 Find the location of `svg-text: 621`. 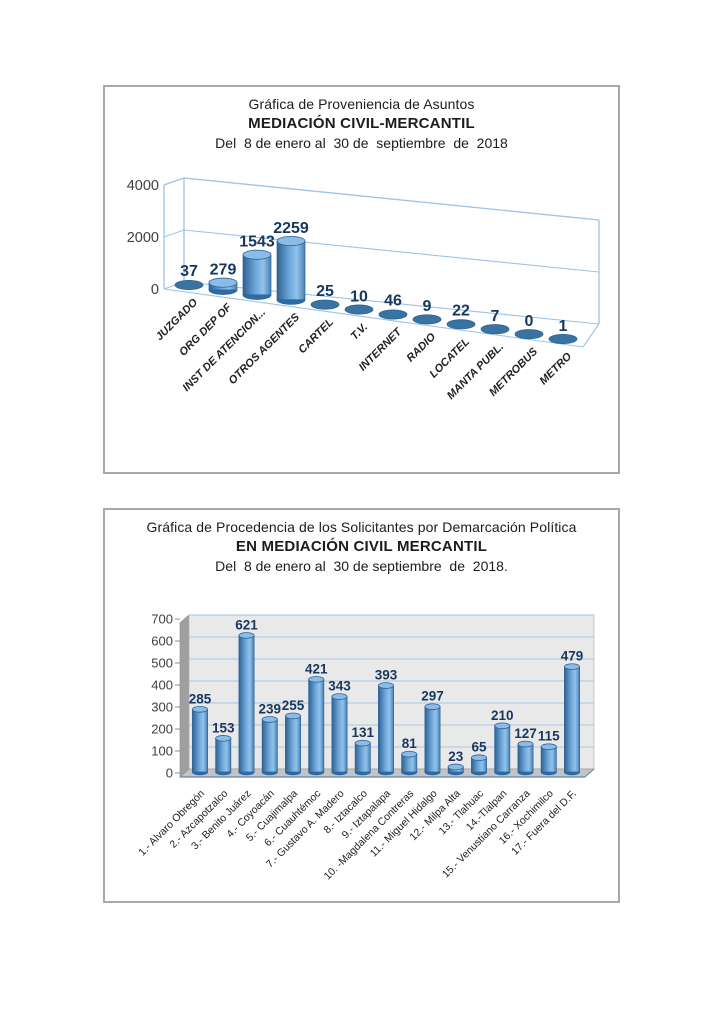

svg-text: 621 is located at coordinates (246, 624).